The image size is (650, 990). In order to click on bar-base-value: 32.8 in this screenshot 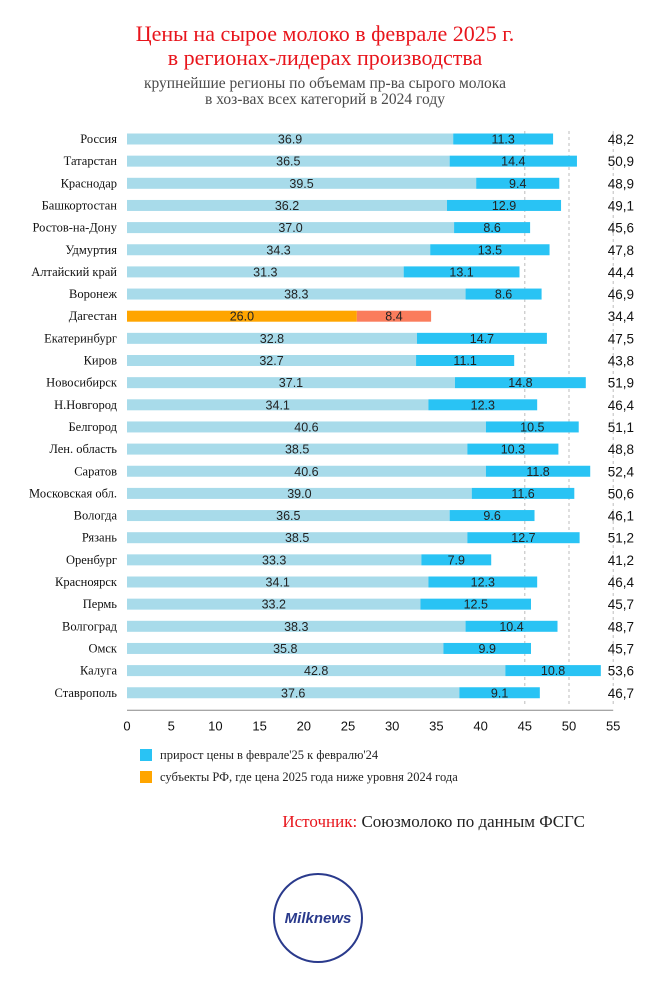, I will do `click(272, 339)`.